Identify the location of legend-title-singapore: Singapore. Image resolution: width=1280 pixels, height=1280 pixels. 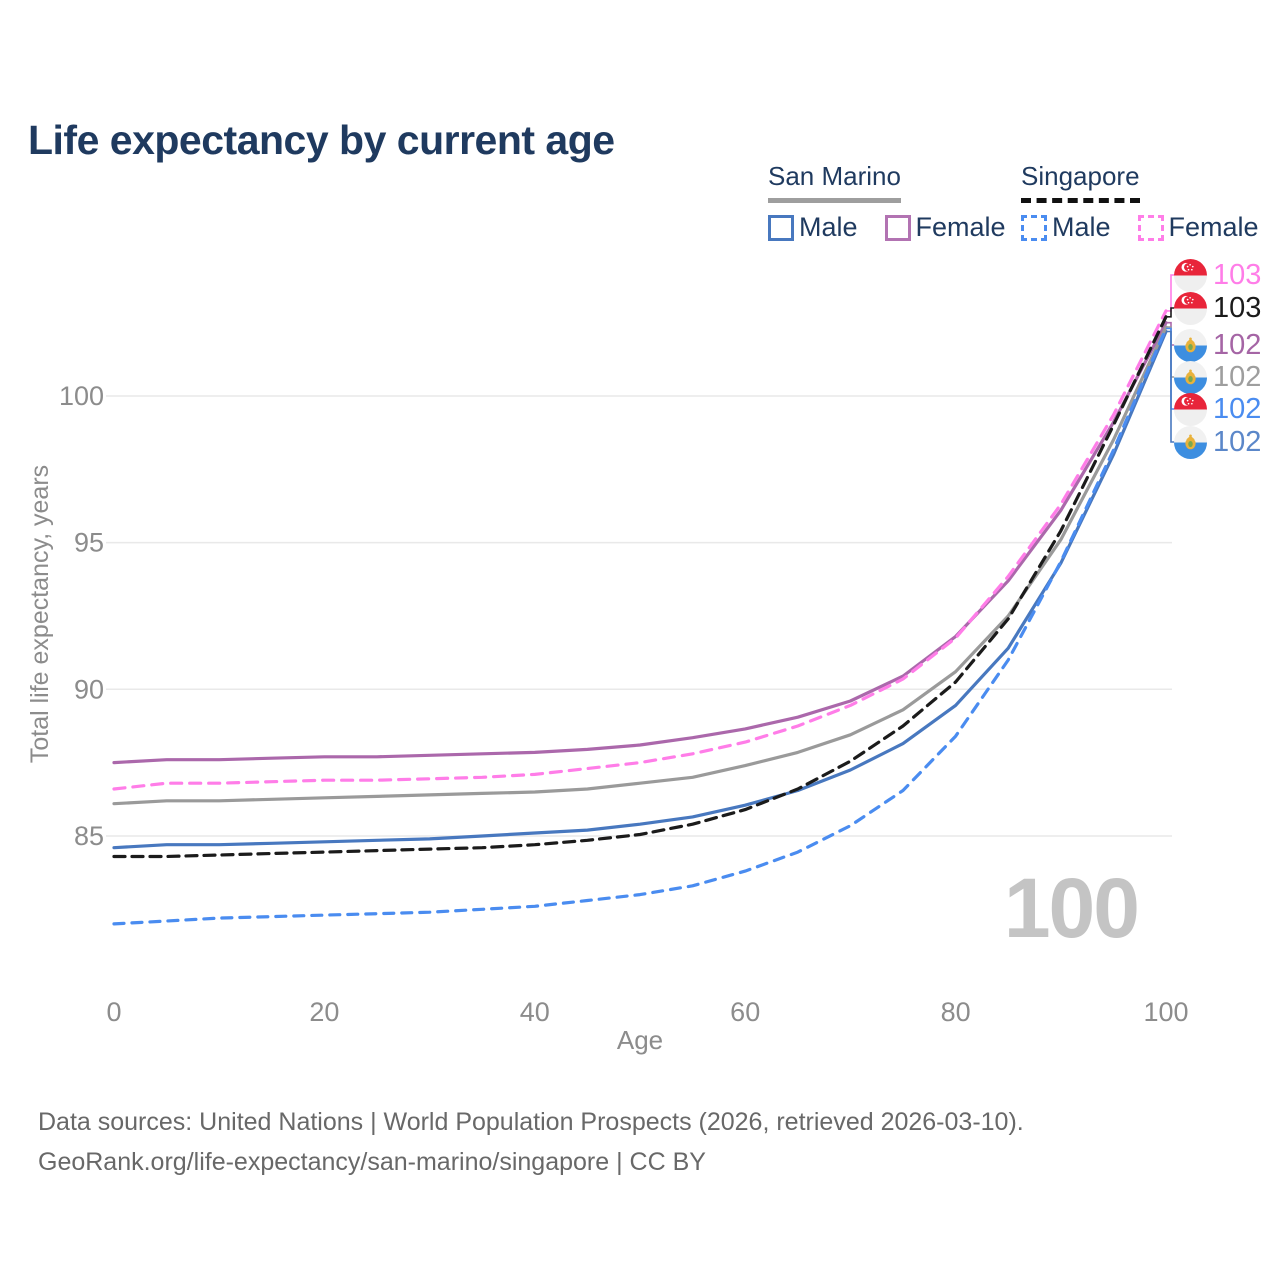
(1080, 182).